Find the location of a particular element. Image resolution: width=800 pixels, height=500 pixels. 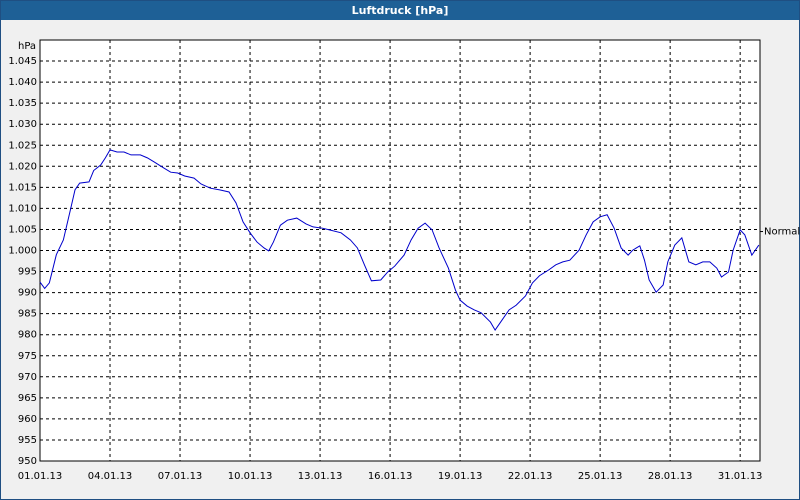

y-tick-label: 1.020 is located at coordinates (22, 166).